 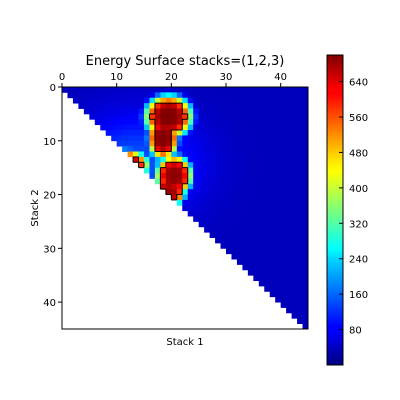 What do you see at coordinates (171, 77) in the screenshot?
I see `x-tick-label: 20` at bounding box center [171, 77].